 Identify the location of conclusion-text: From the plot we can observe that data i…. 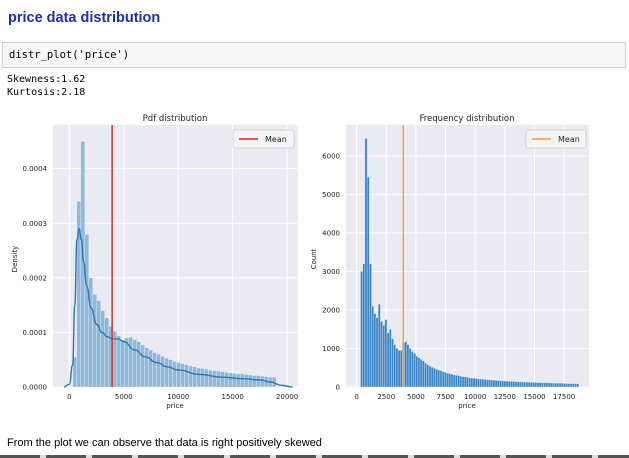
(164, 443).